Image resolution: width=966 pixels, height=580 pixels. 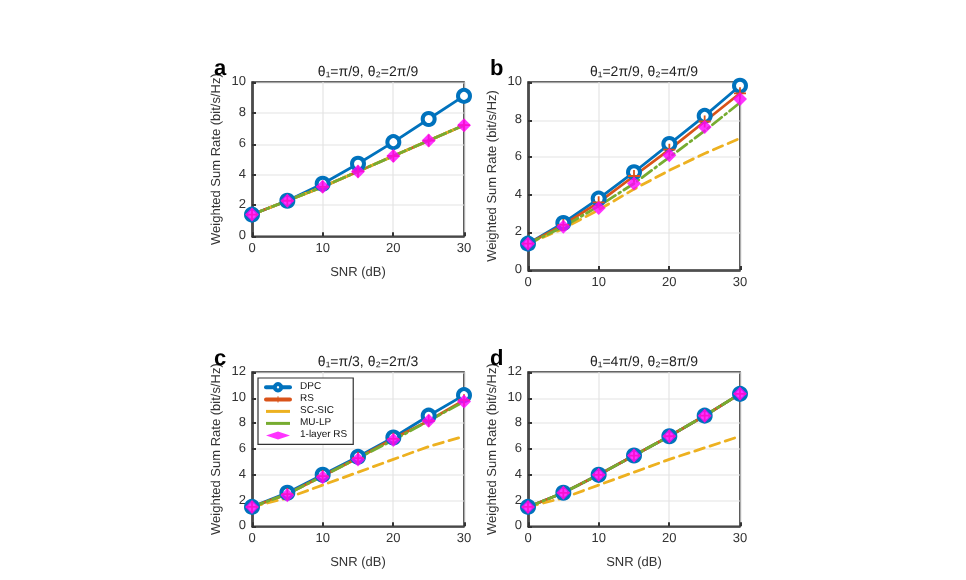 What do you see at coordinates (497, 69) in the screenshot?
I see `chart-title: b` at bounding box center [497, 69].